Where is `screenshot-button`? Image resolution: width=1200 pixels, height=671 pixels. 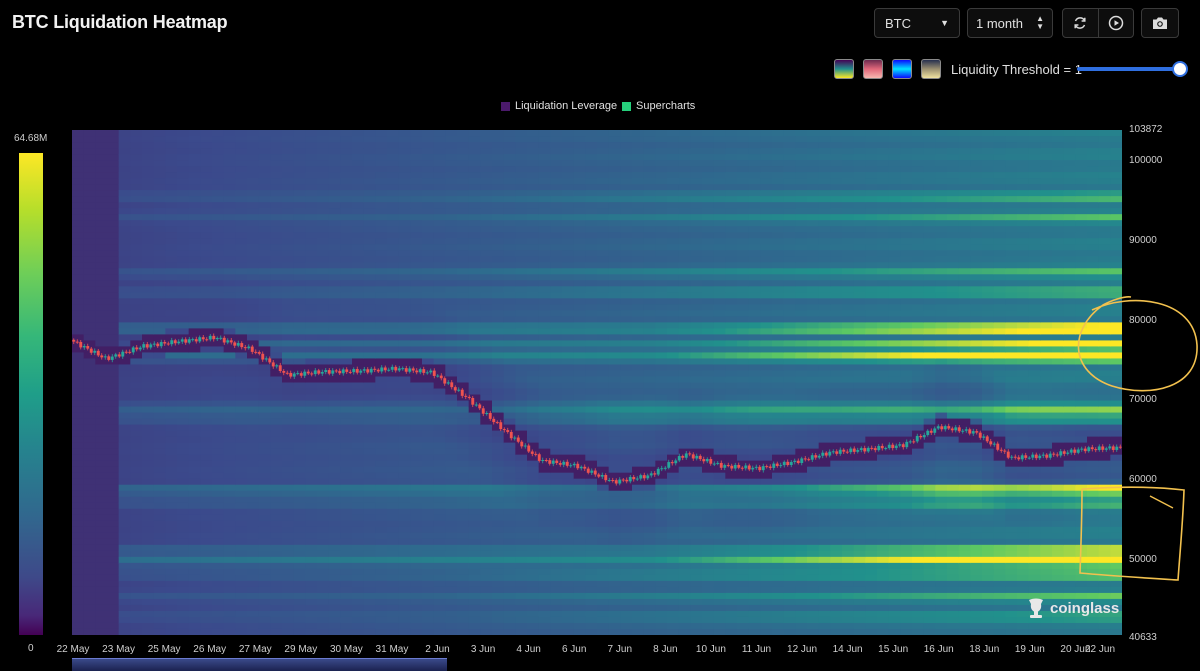
screenshot-button is located at coordinates (1160, 23).